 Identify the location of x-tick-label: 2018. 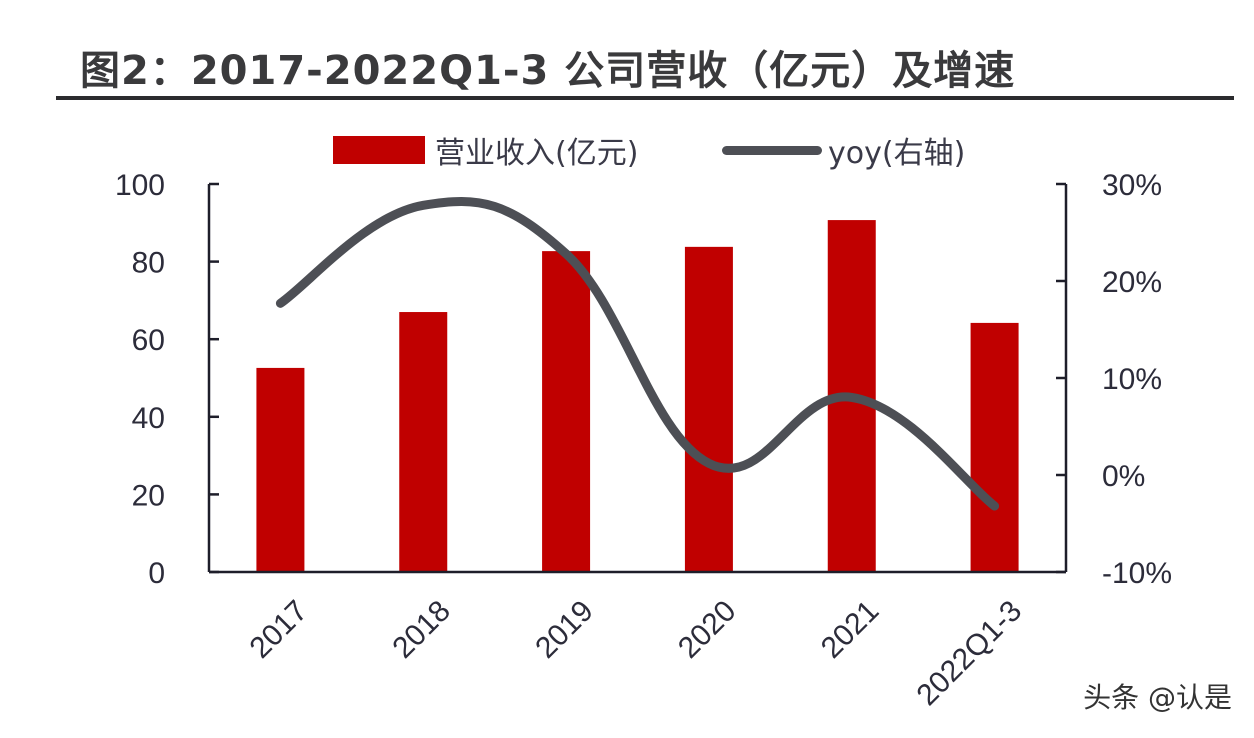
(421, 629).